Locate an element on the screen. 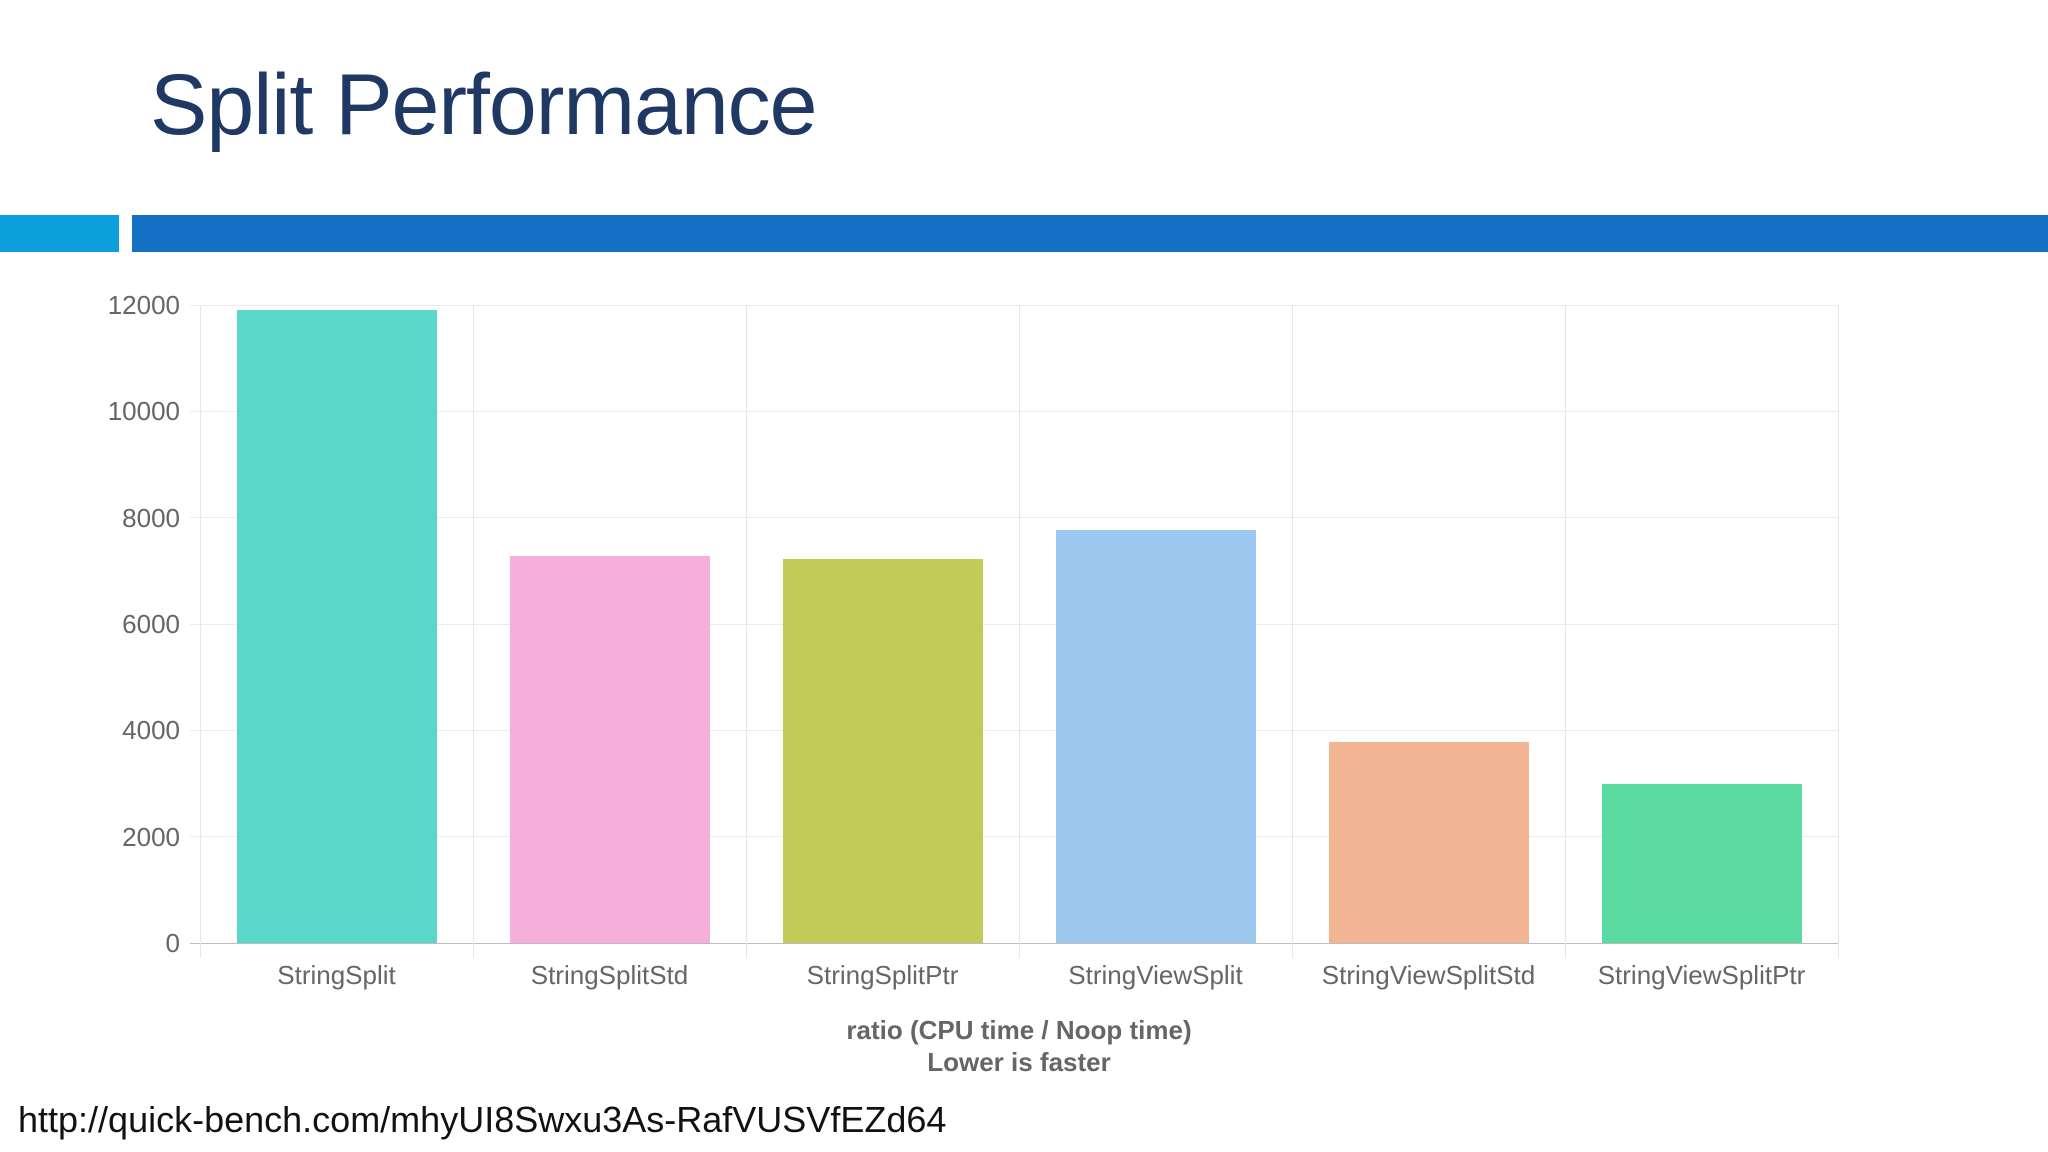 The height and width of the screenshot is (1152, 2048). y-tick-label: 12000 is located at coordinates (143, 305).